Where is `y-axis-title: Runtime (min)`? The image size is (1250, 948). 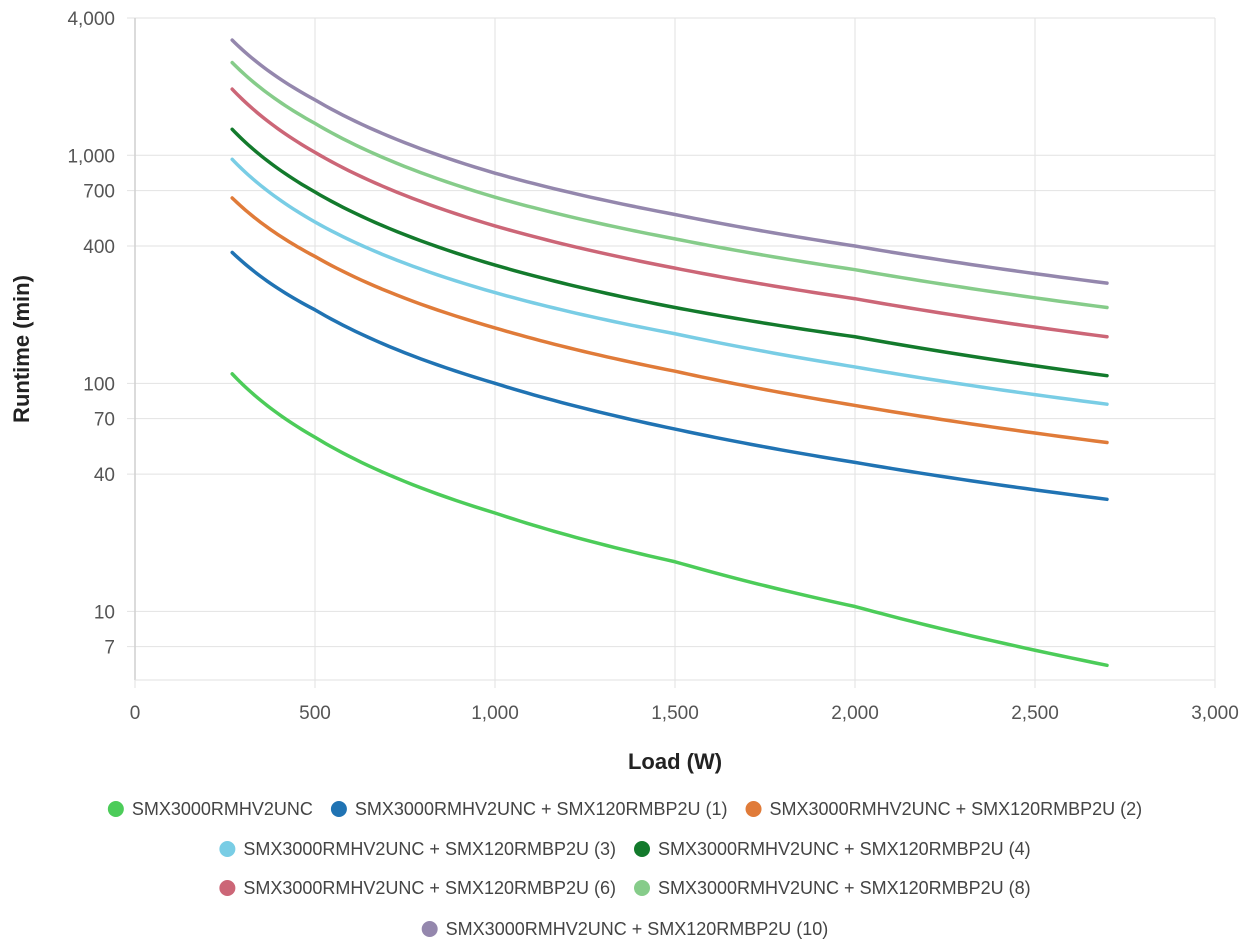
y-axis-title: Runtime (min) is located at coordinates (21, 349).